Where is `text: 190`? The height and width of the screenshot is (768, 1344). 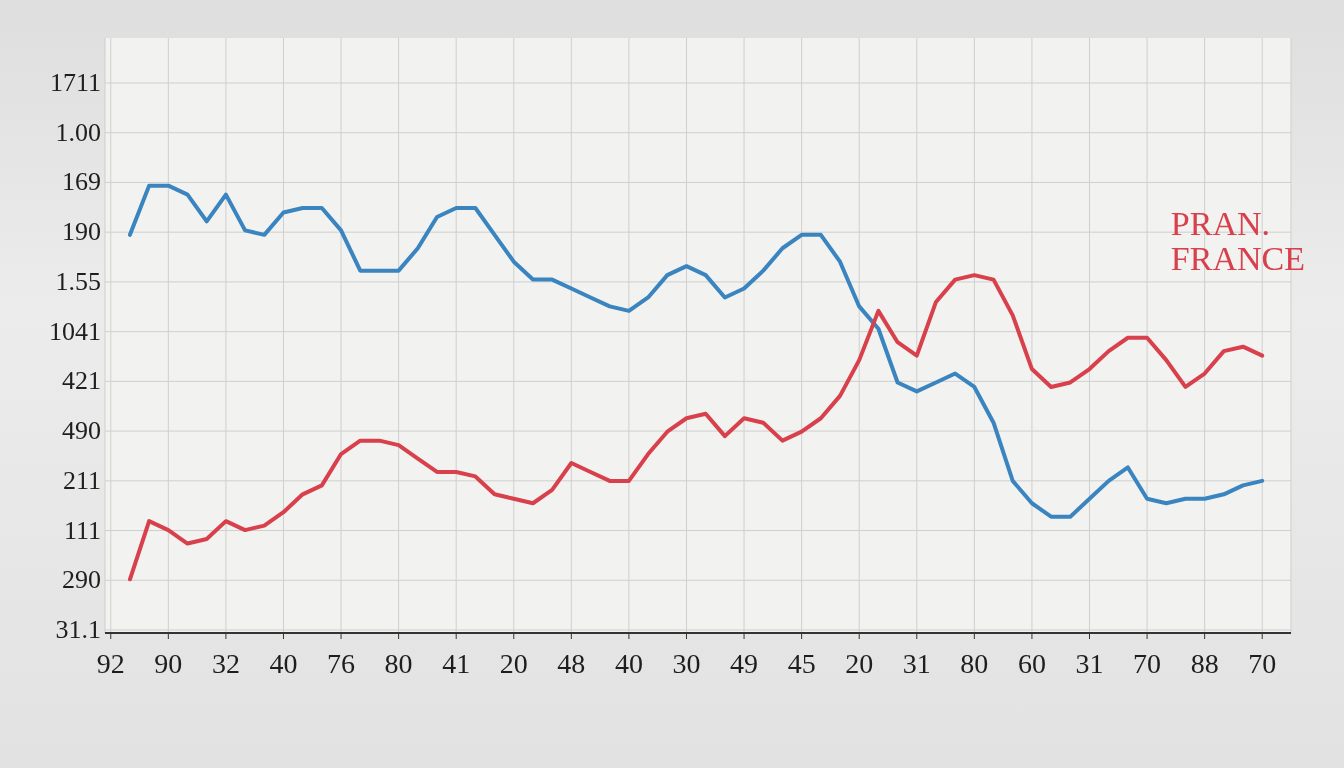 text: 190 is located at coordinates (81, 232).